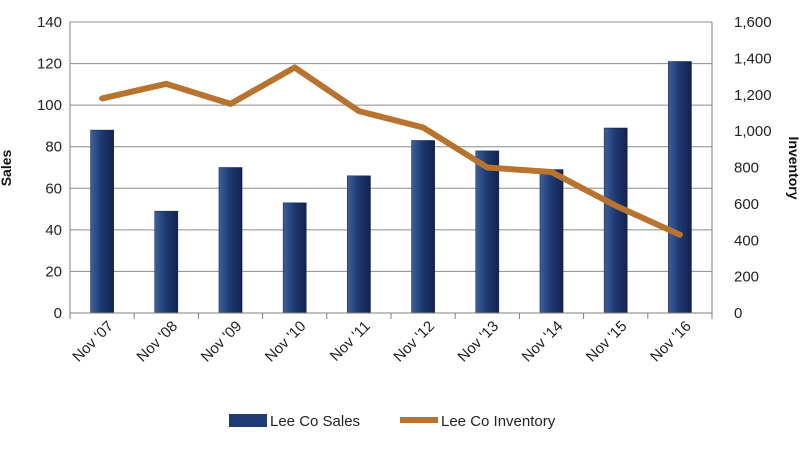 This screenshot has width=800, height=450. Describe the element at coordinates (49, 105) in the screenshot. I see `y-tick-label: 100` at that location.